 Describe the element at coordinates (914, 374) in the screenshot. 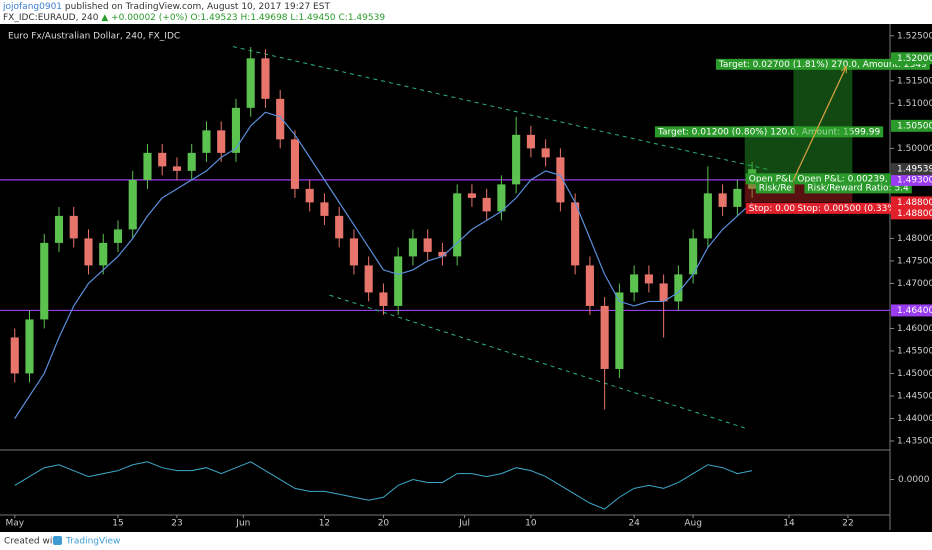

I see `y-tick-label: 1.45000` at that location.